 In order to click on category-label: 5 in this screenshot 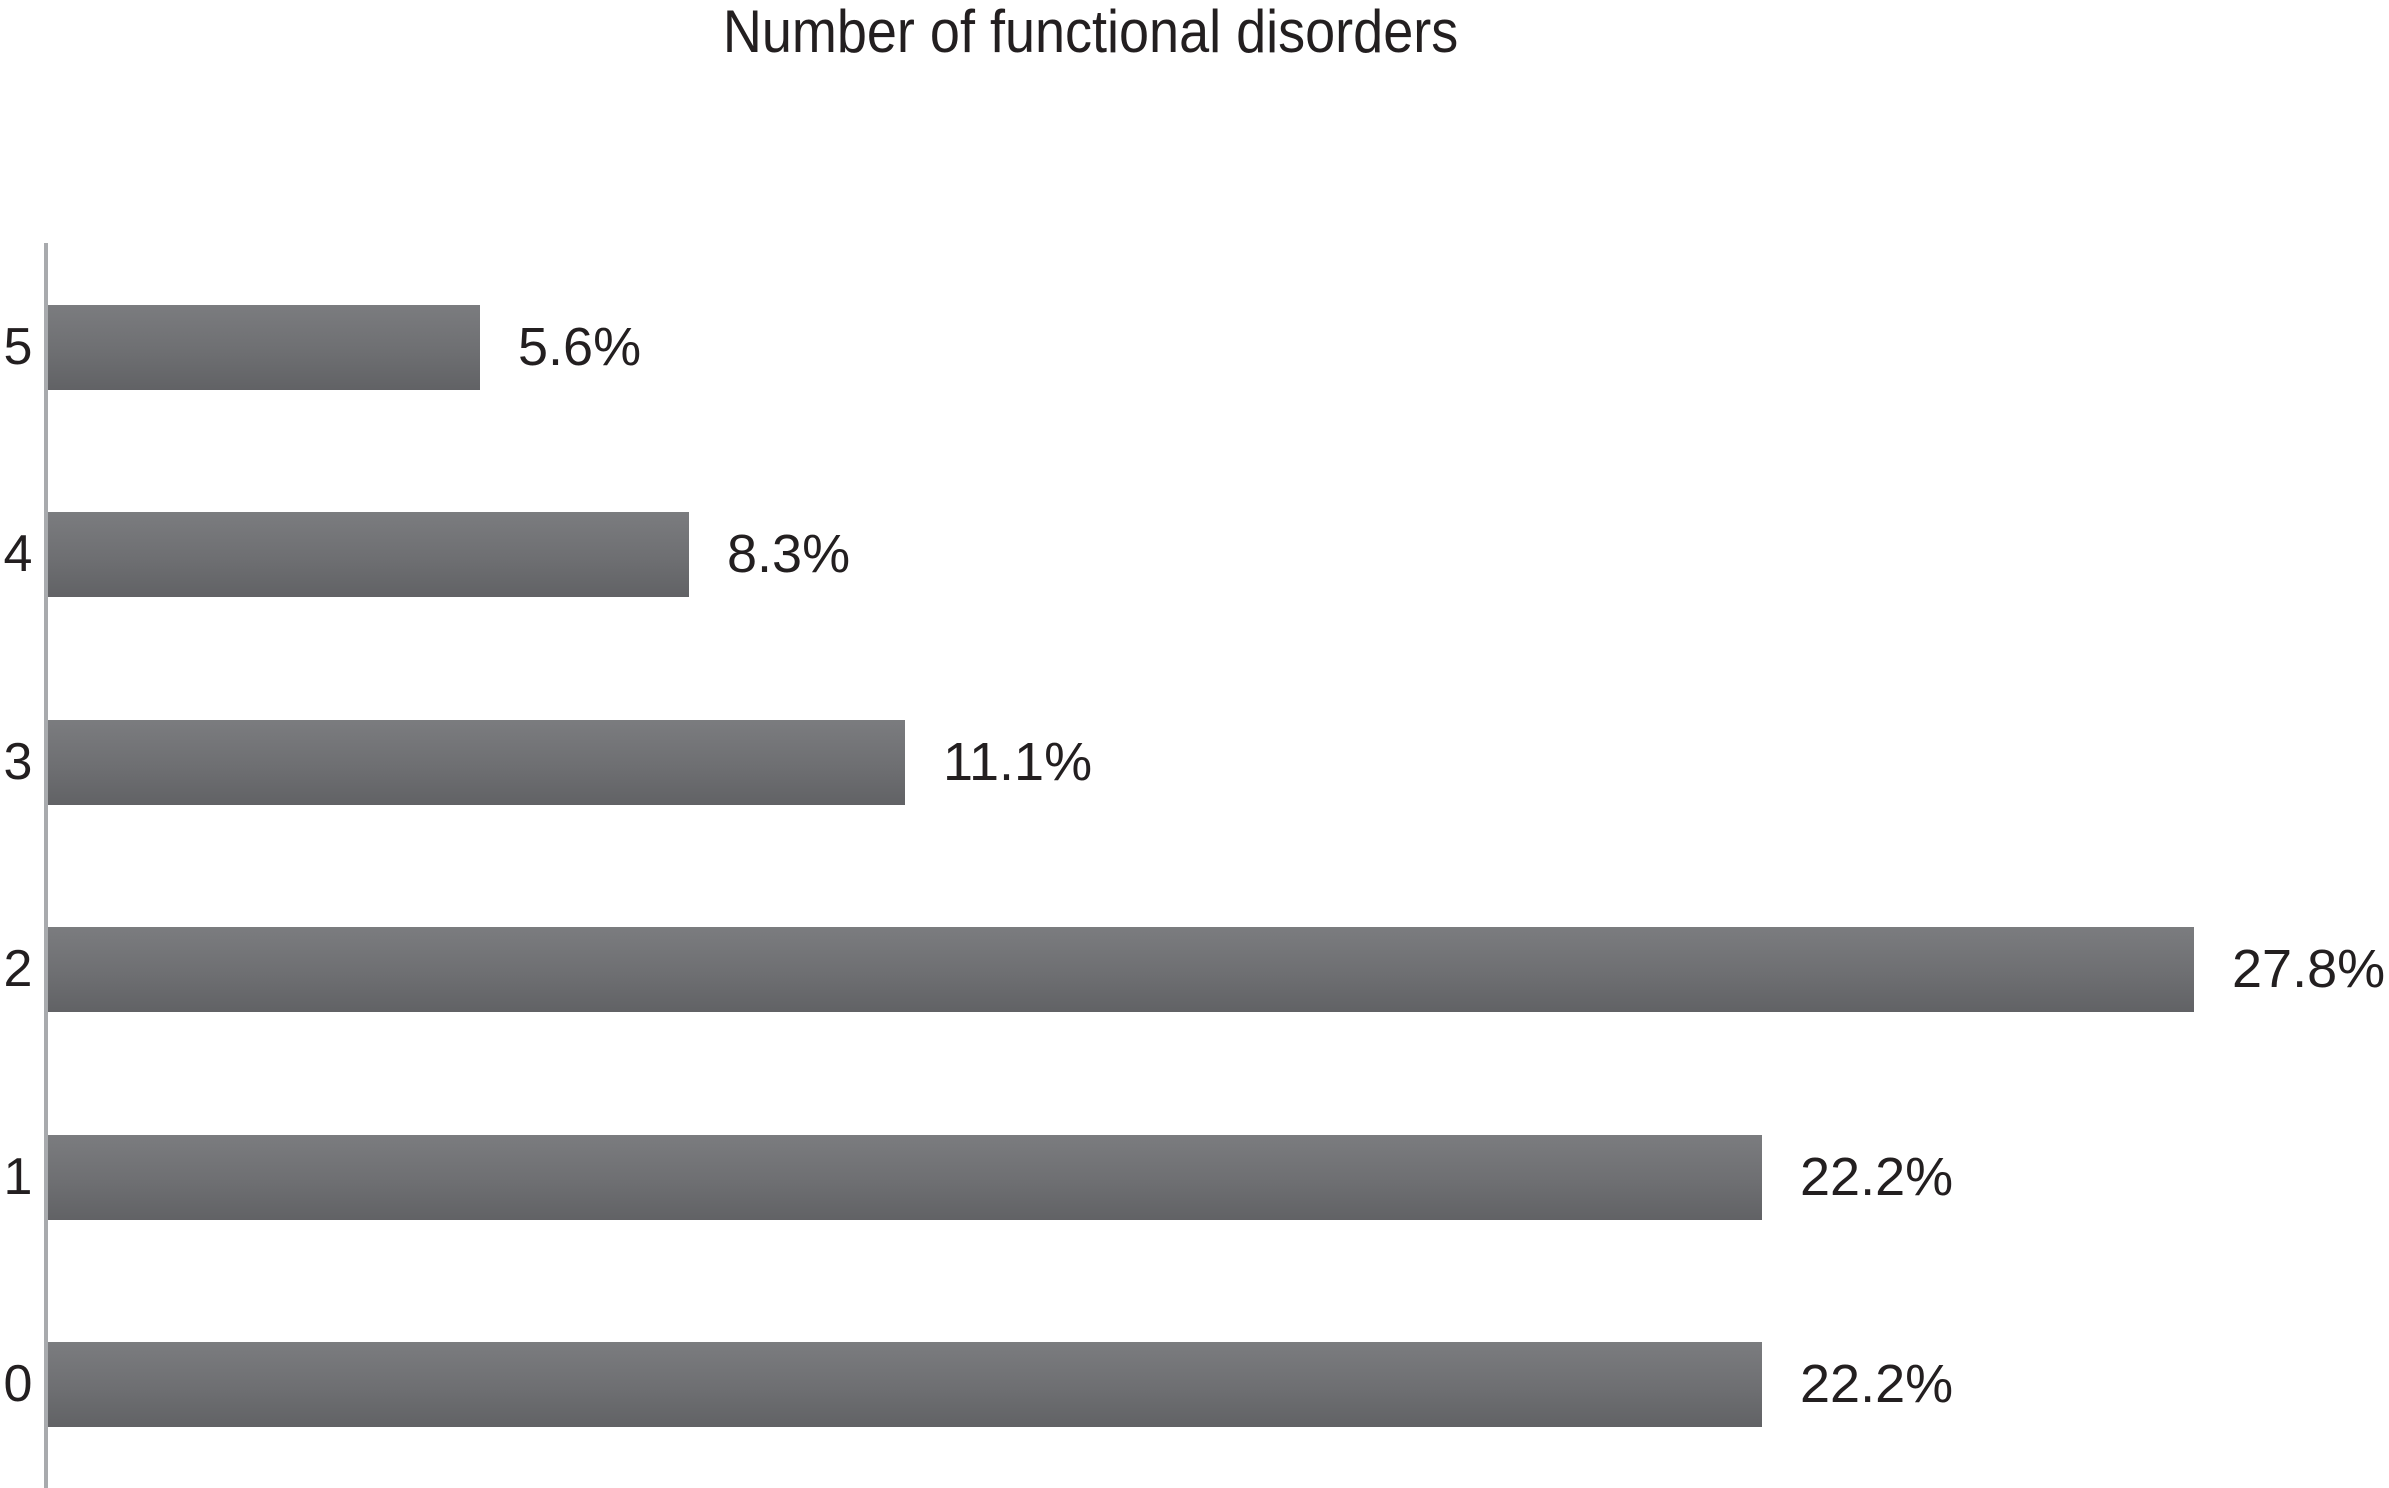, I will do `click(18, 347)`.